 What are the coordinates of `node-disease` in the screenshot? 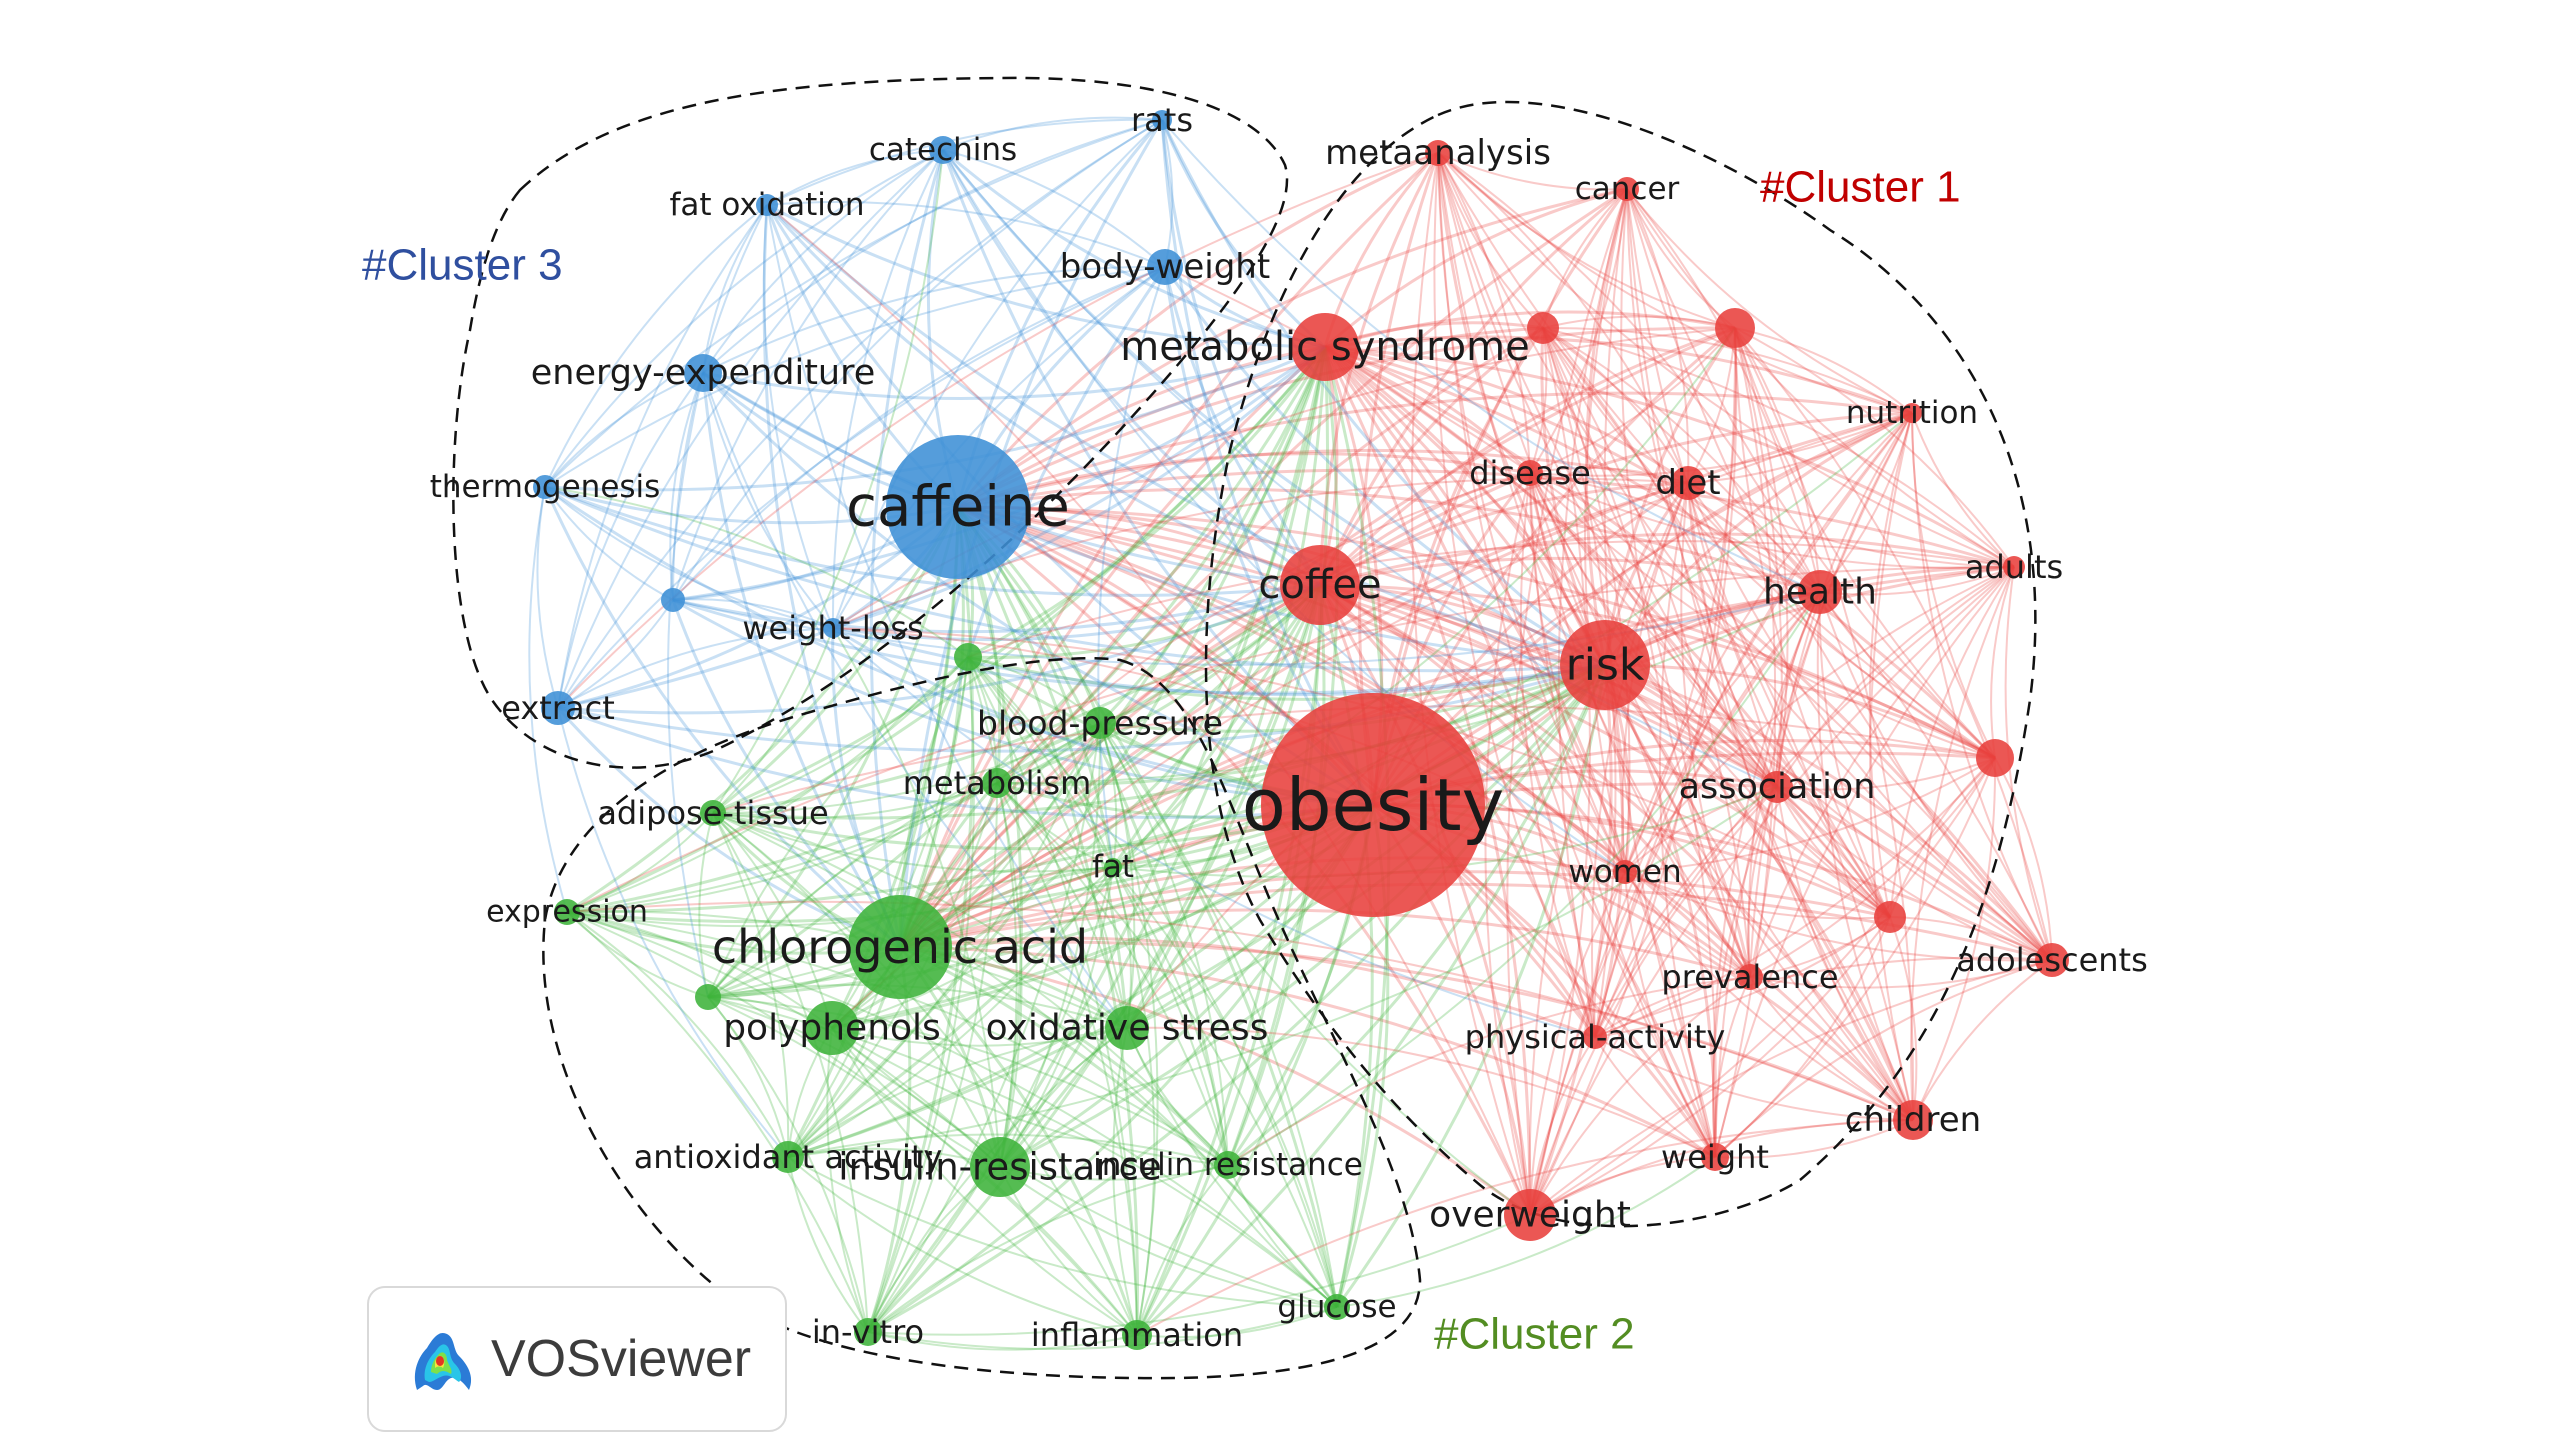 It's located at (1530, 473).